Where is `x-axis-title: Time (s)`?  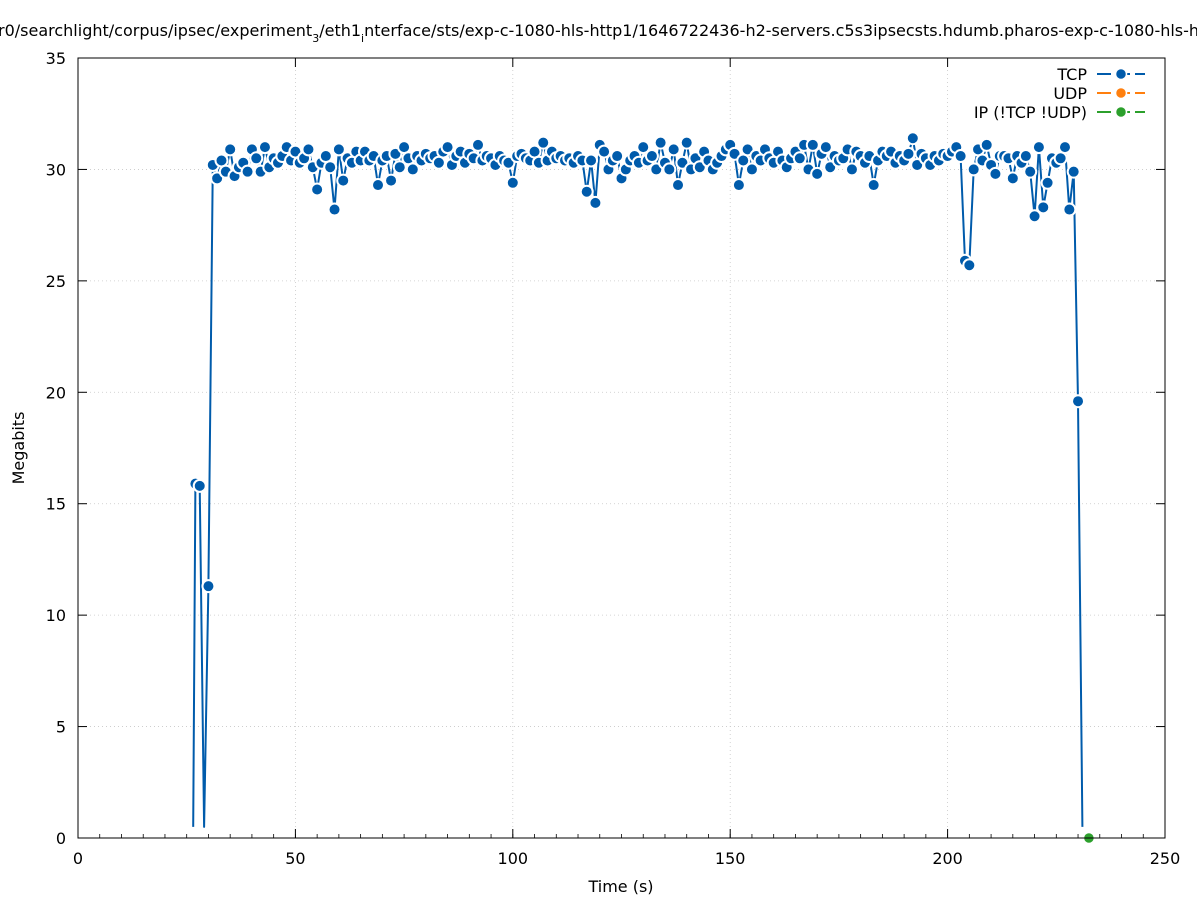
x-axis-title: Time (s) is located at coordinates (620, 886).